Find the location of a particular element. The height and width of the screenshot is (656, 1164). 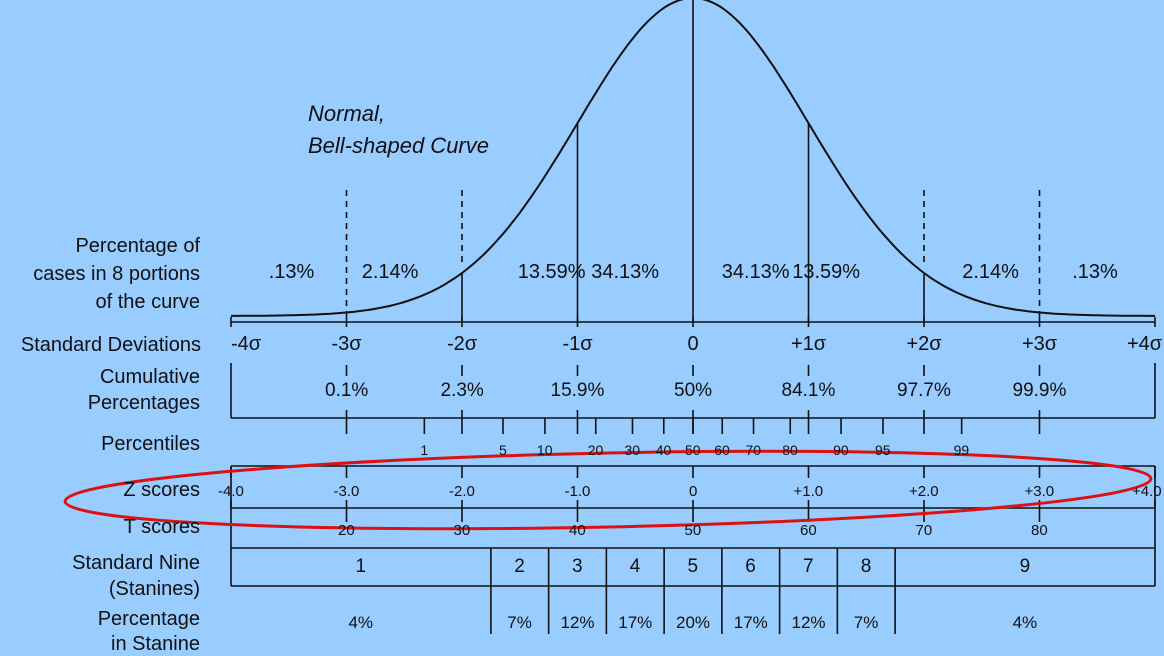

sd-label: -2σ is located at coordinates (462, 344).